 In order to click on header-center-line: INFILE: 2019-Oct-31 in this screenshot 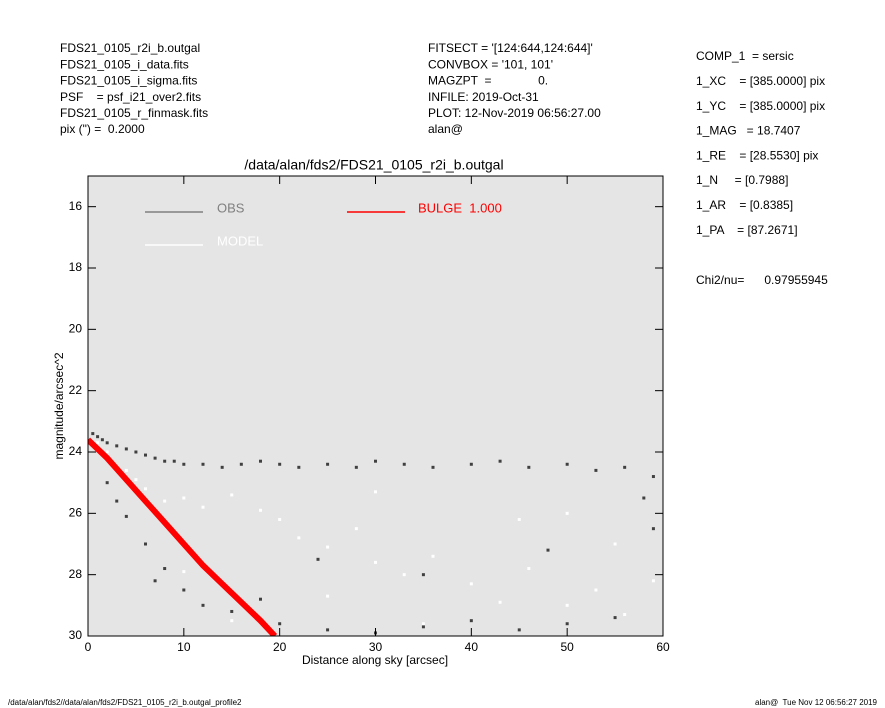, I will do `click(483, 97)`.